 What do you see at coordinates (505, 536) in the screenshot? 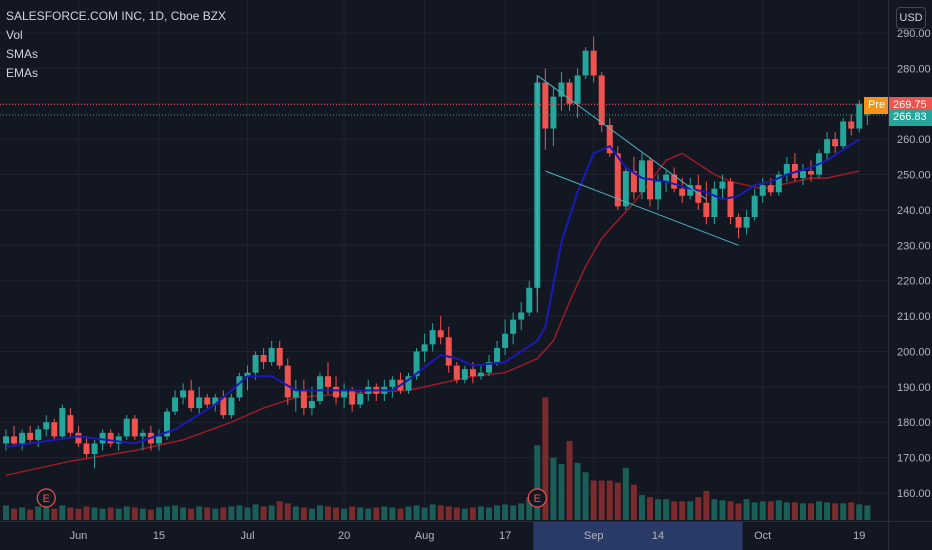
I see `time-axis-label: 17` at bounding box center [505, 536].